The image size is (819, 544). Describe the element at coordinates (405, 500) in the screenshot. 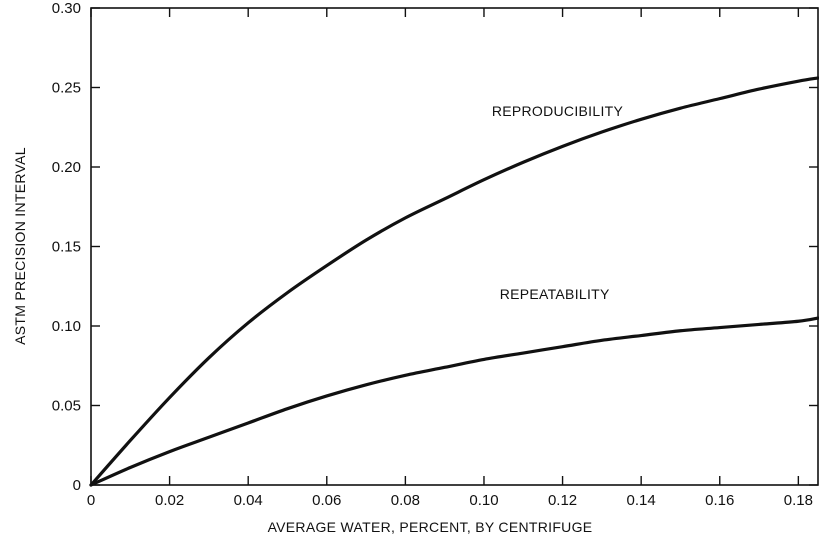

I see `x-tick-label: 0.08` at that location.